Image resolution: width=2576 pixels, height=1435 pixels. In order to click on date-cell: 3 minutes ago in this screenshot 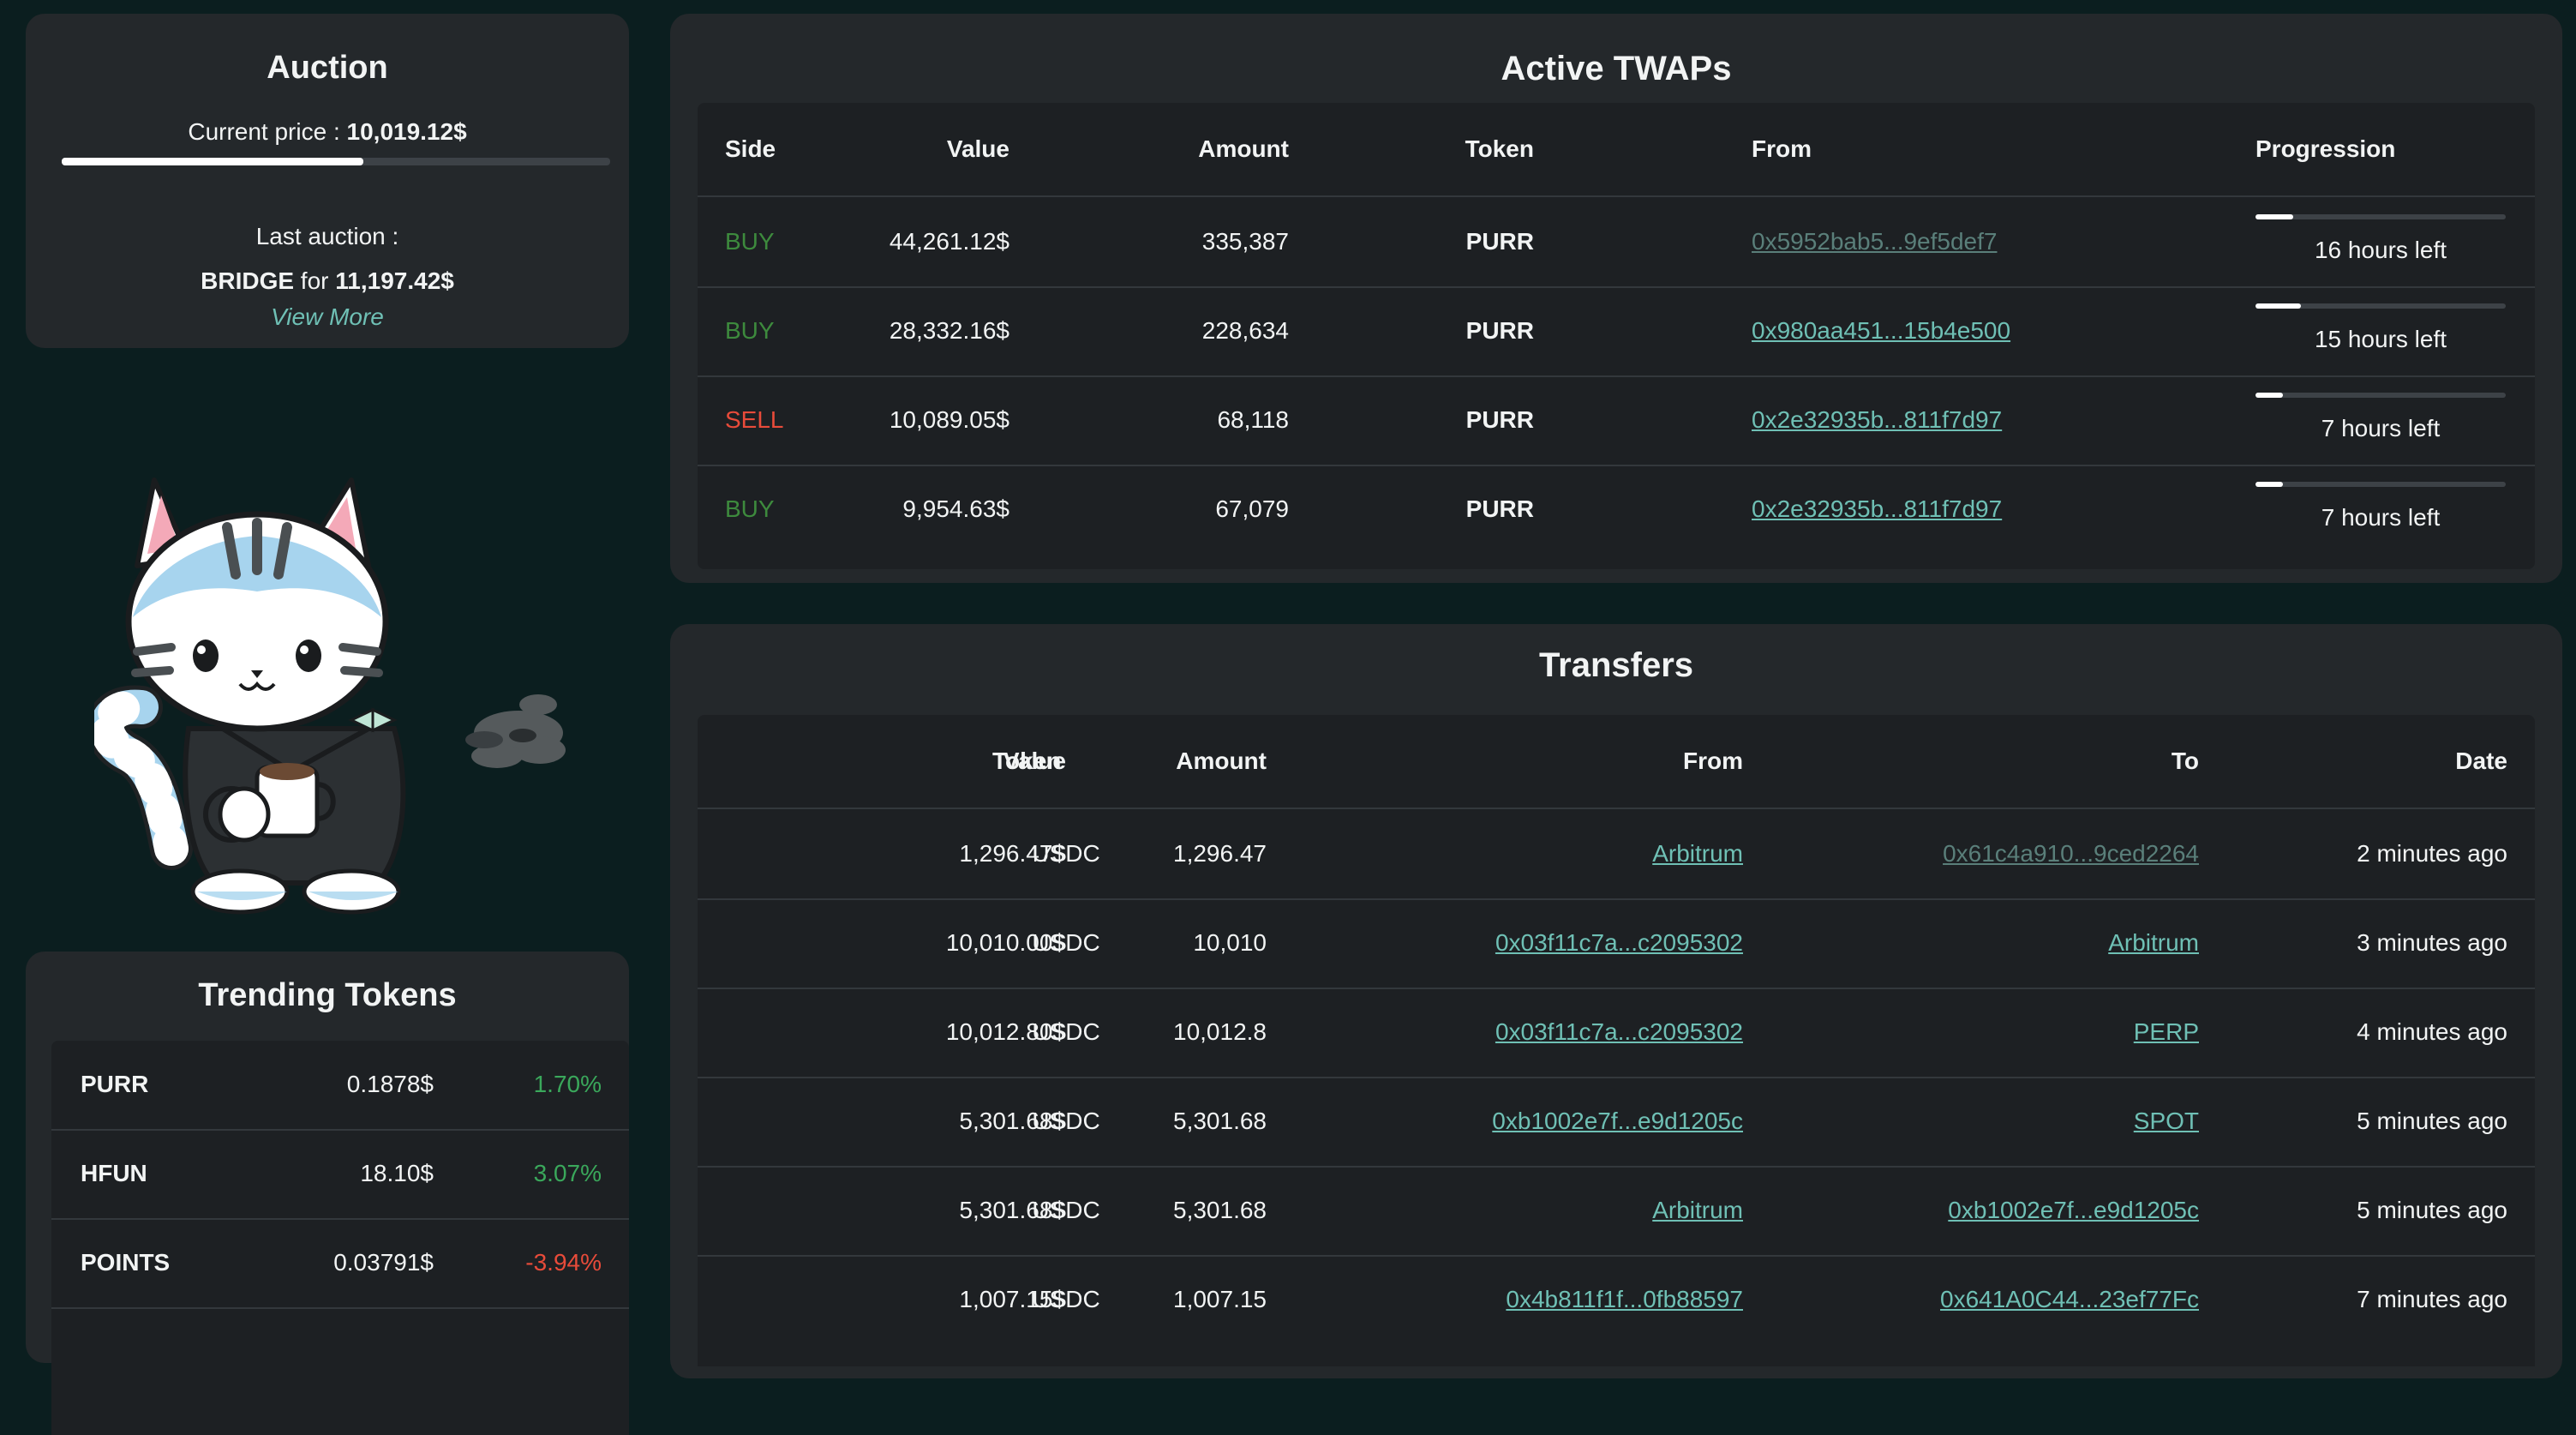, I will do `click(2432, 942)`.